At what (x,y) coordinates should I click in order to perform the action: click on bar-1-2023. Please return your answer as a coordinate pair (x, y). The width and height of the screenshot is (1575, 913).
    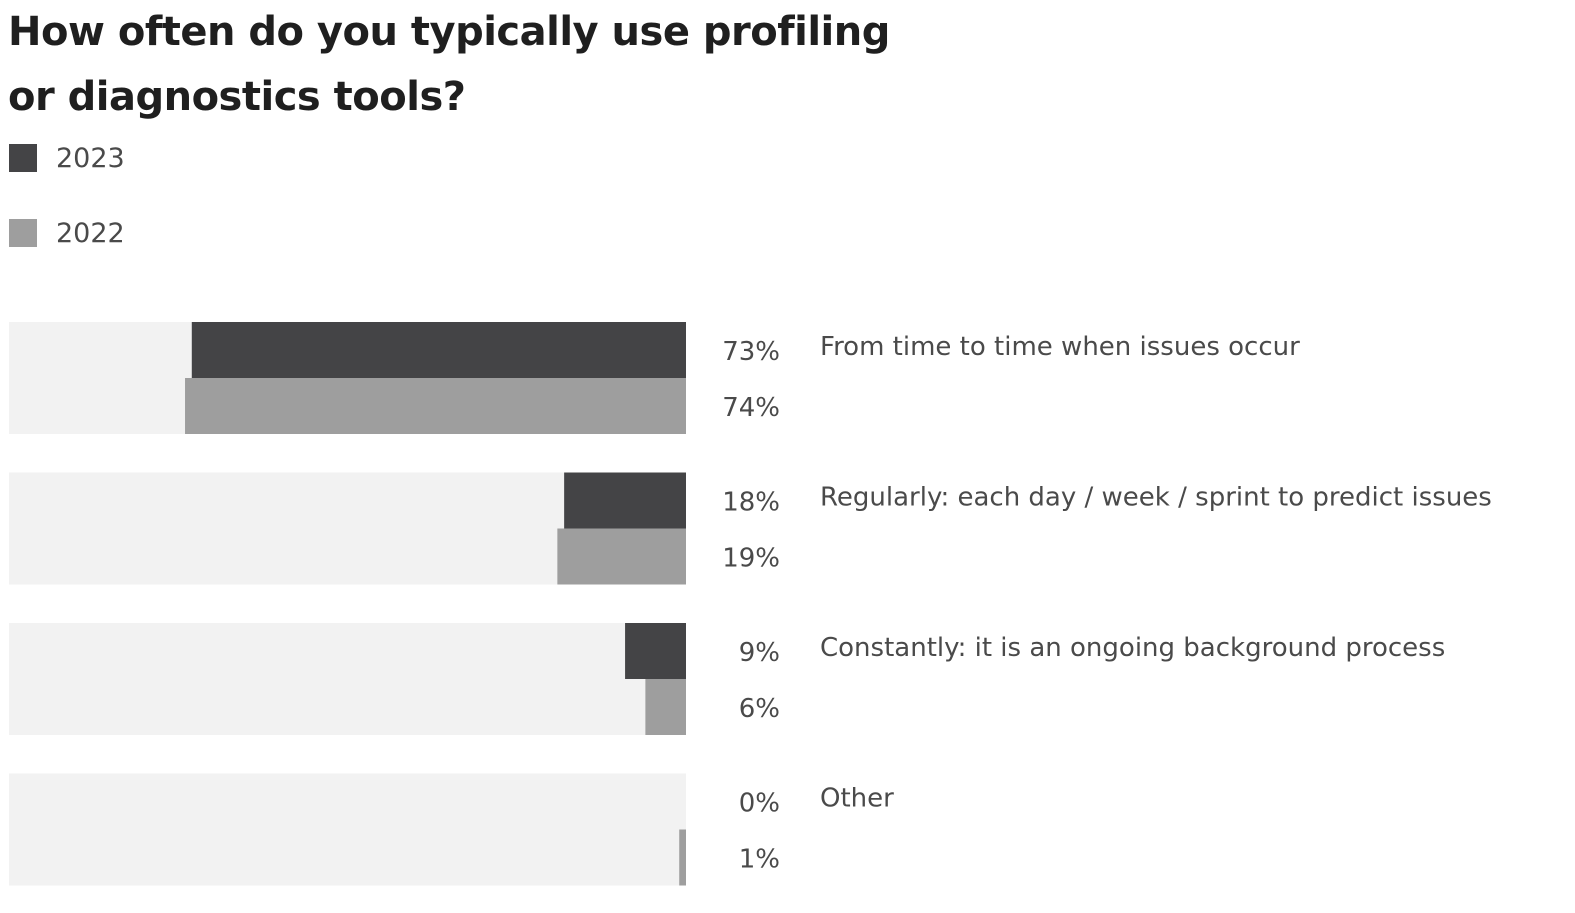
    Looking at the image, I should click on (439, 350).